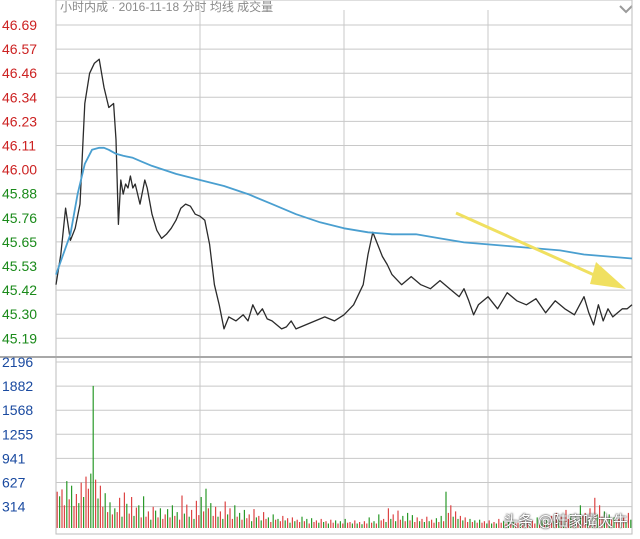 This screenshot has width=640, height=539. Describe the element at coordinates (19, 97) in the screenshot. I see `price-tick-label: 46.34` at that location.